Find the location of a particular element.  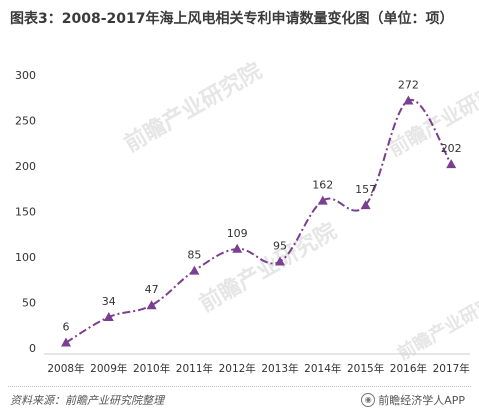

y-axis: 0 50 100 150 200 250 300 is located at coordinates (25, 212).